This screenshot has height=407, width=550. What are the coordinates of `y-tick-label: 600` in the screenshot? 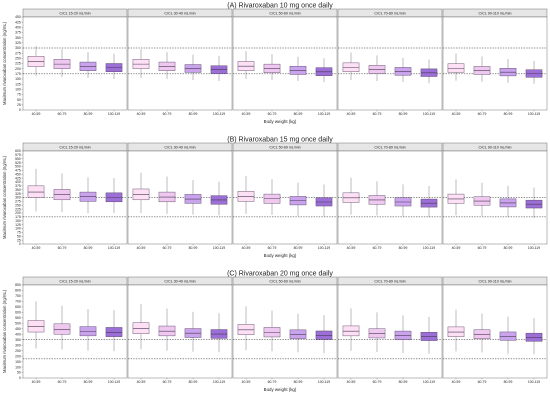 It's located at (18, 313).